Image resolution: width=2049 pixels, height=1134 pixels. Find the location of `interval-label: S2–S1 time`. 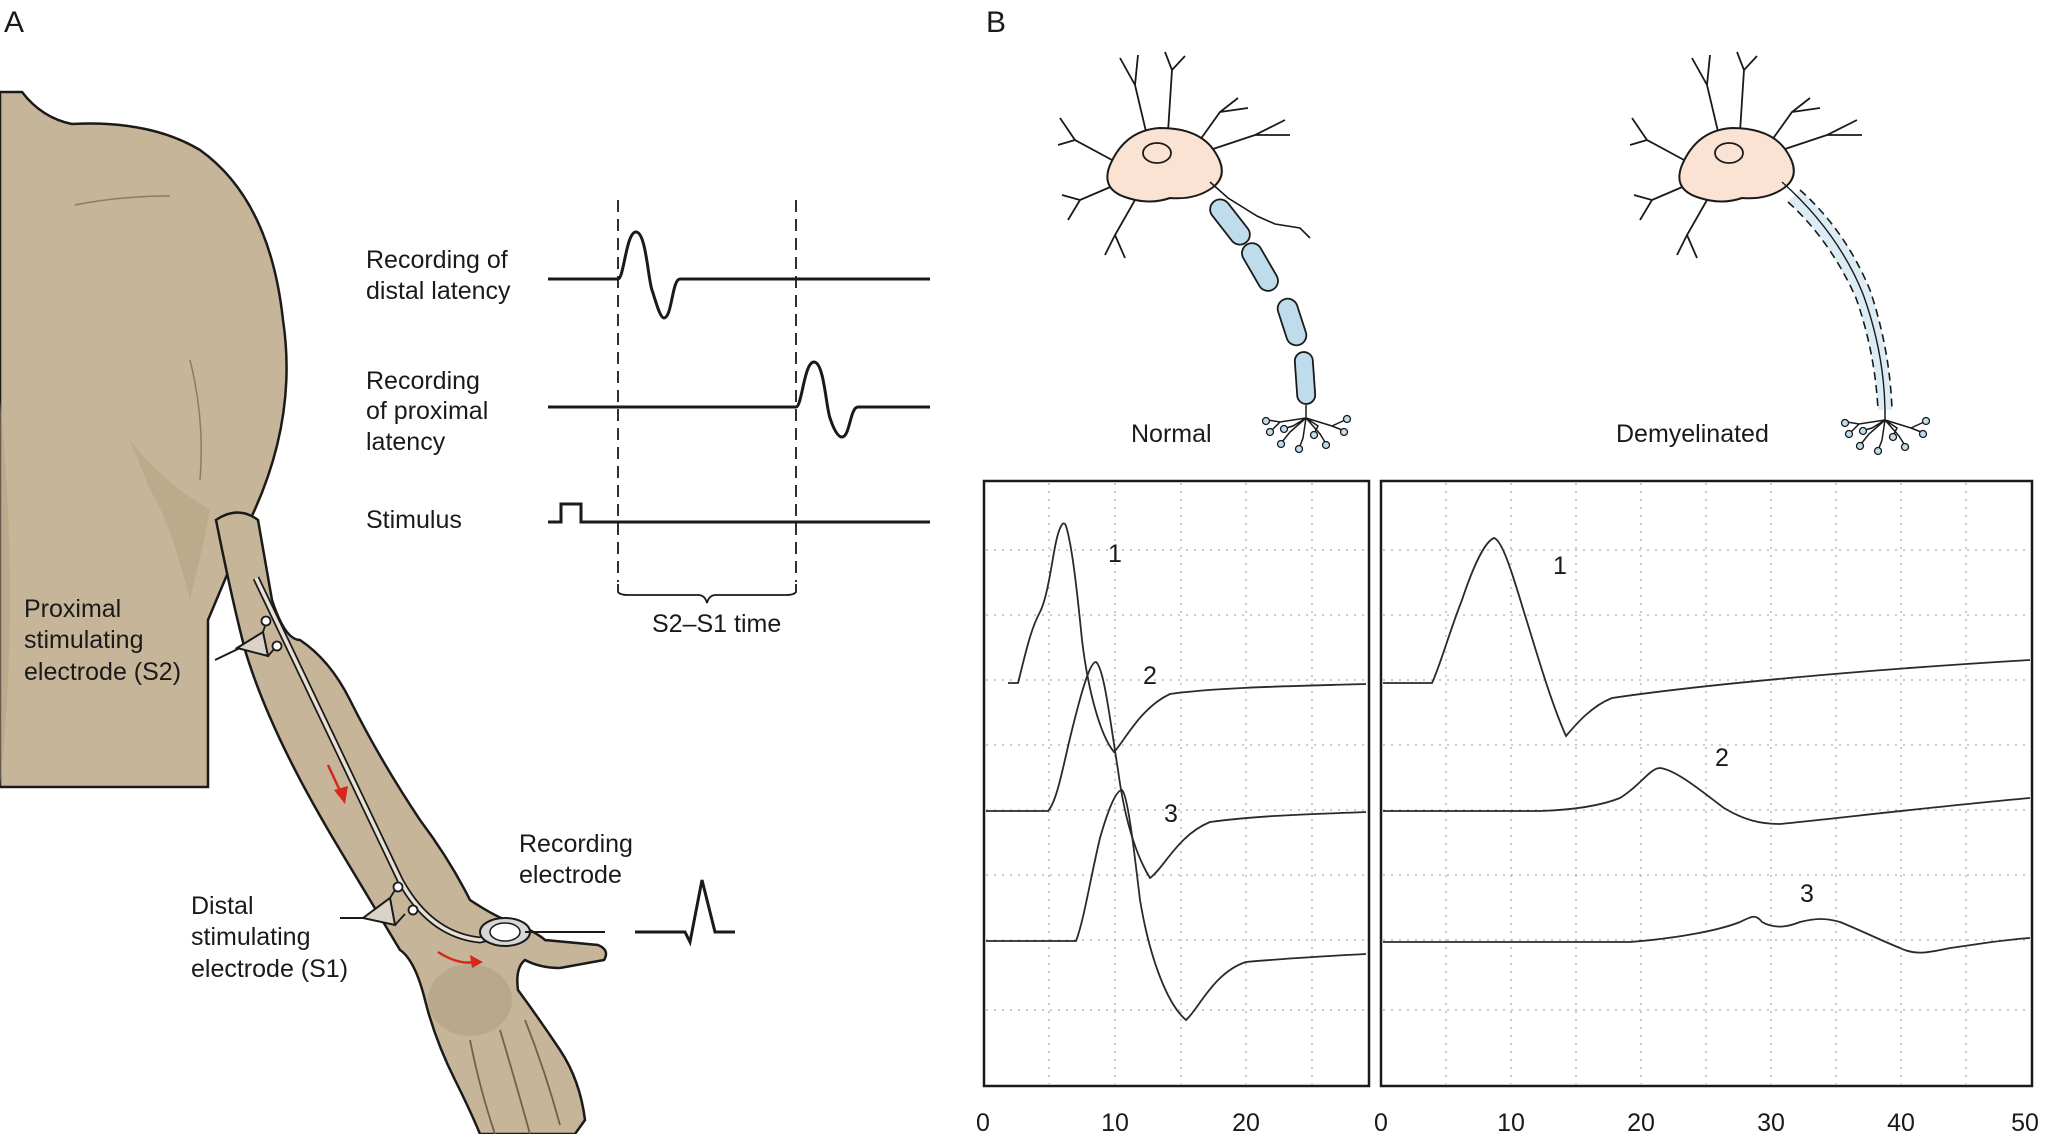

interval-label: S2–S1 time is located at coordinates (716, 624).